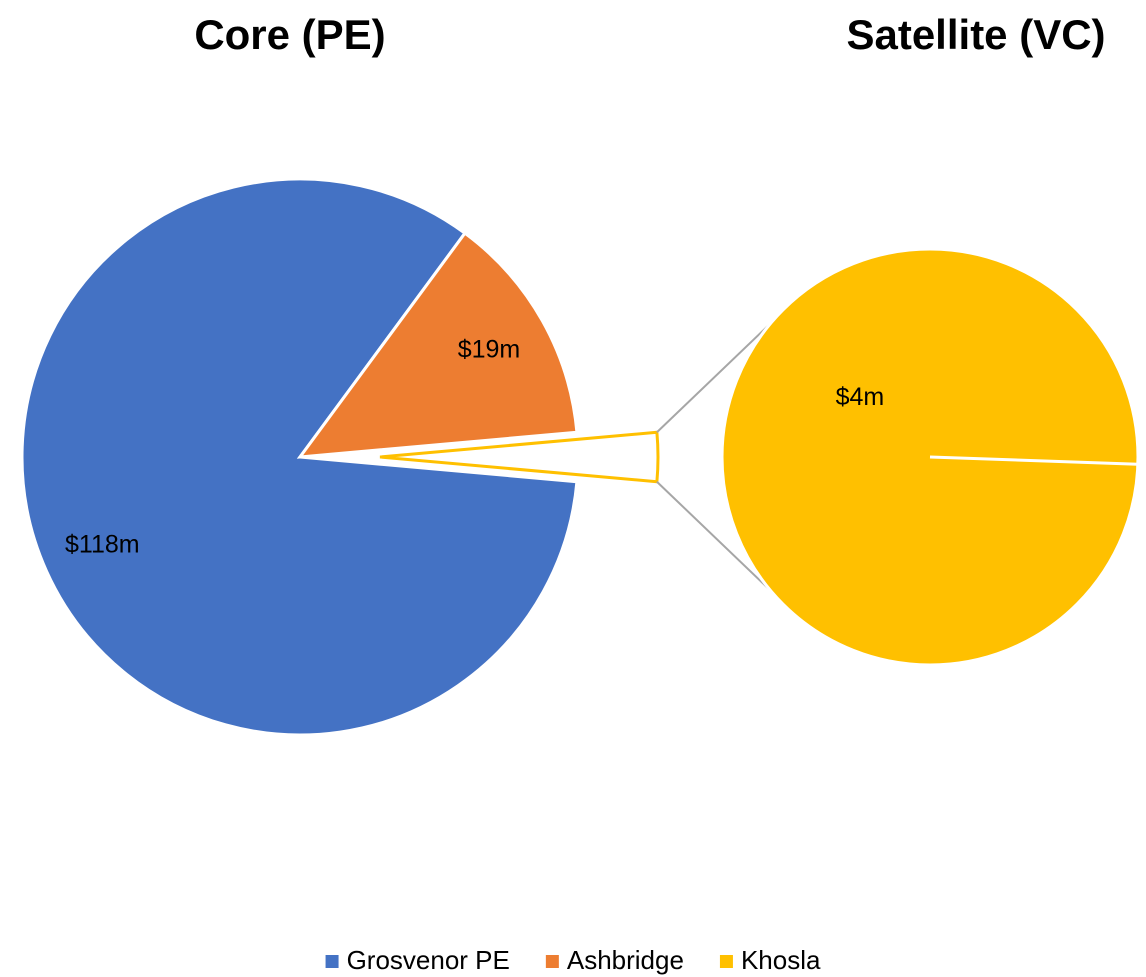  Describe the element at coordinates (102, 545) in the screenshot. I see `data-label: $118m` at that location.